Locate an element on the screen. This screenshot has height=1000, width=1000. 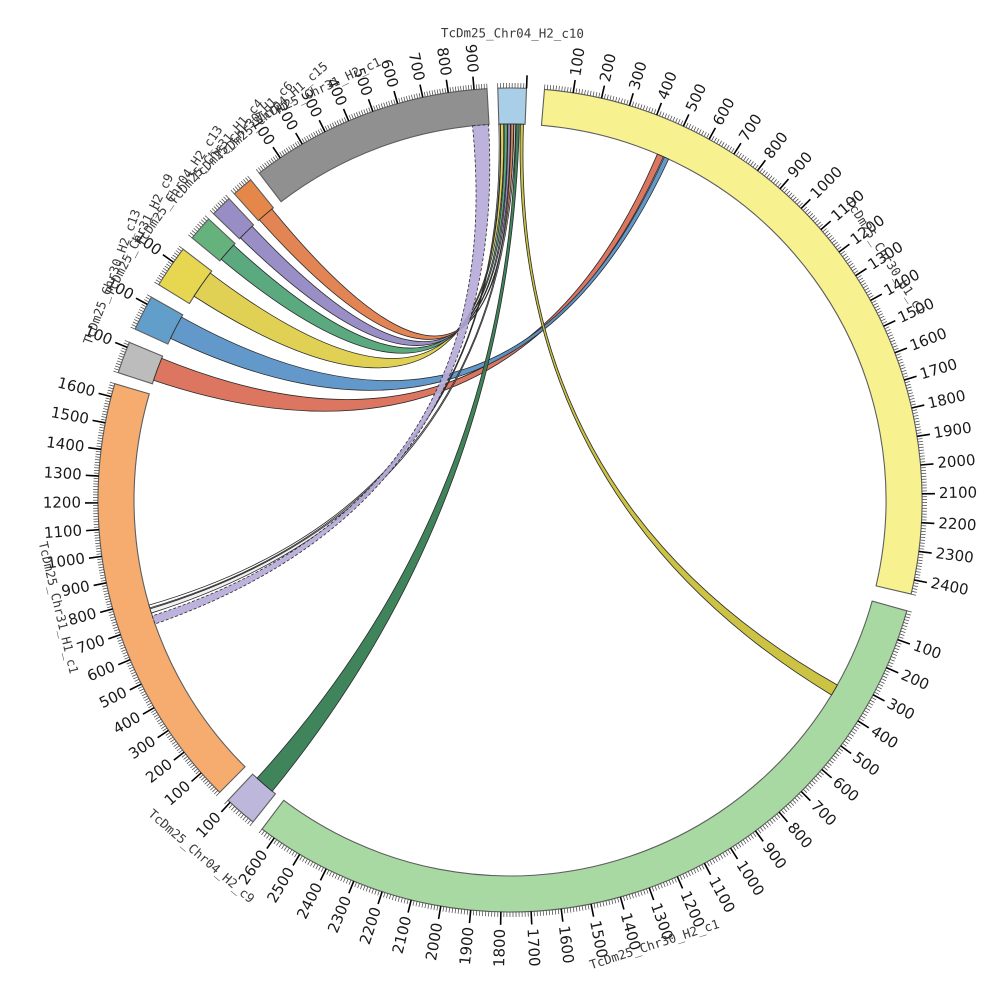
tick-label-chr30_h2-400: 400 is located at coordinates (885, 737).